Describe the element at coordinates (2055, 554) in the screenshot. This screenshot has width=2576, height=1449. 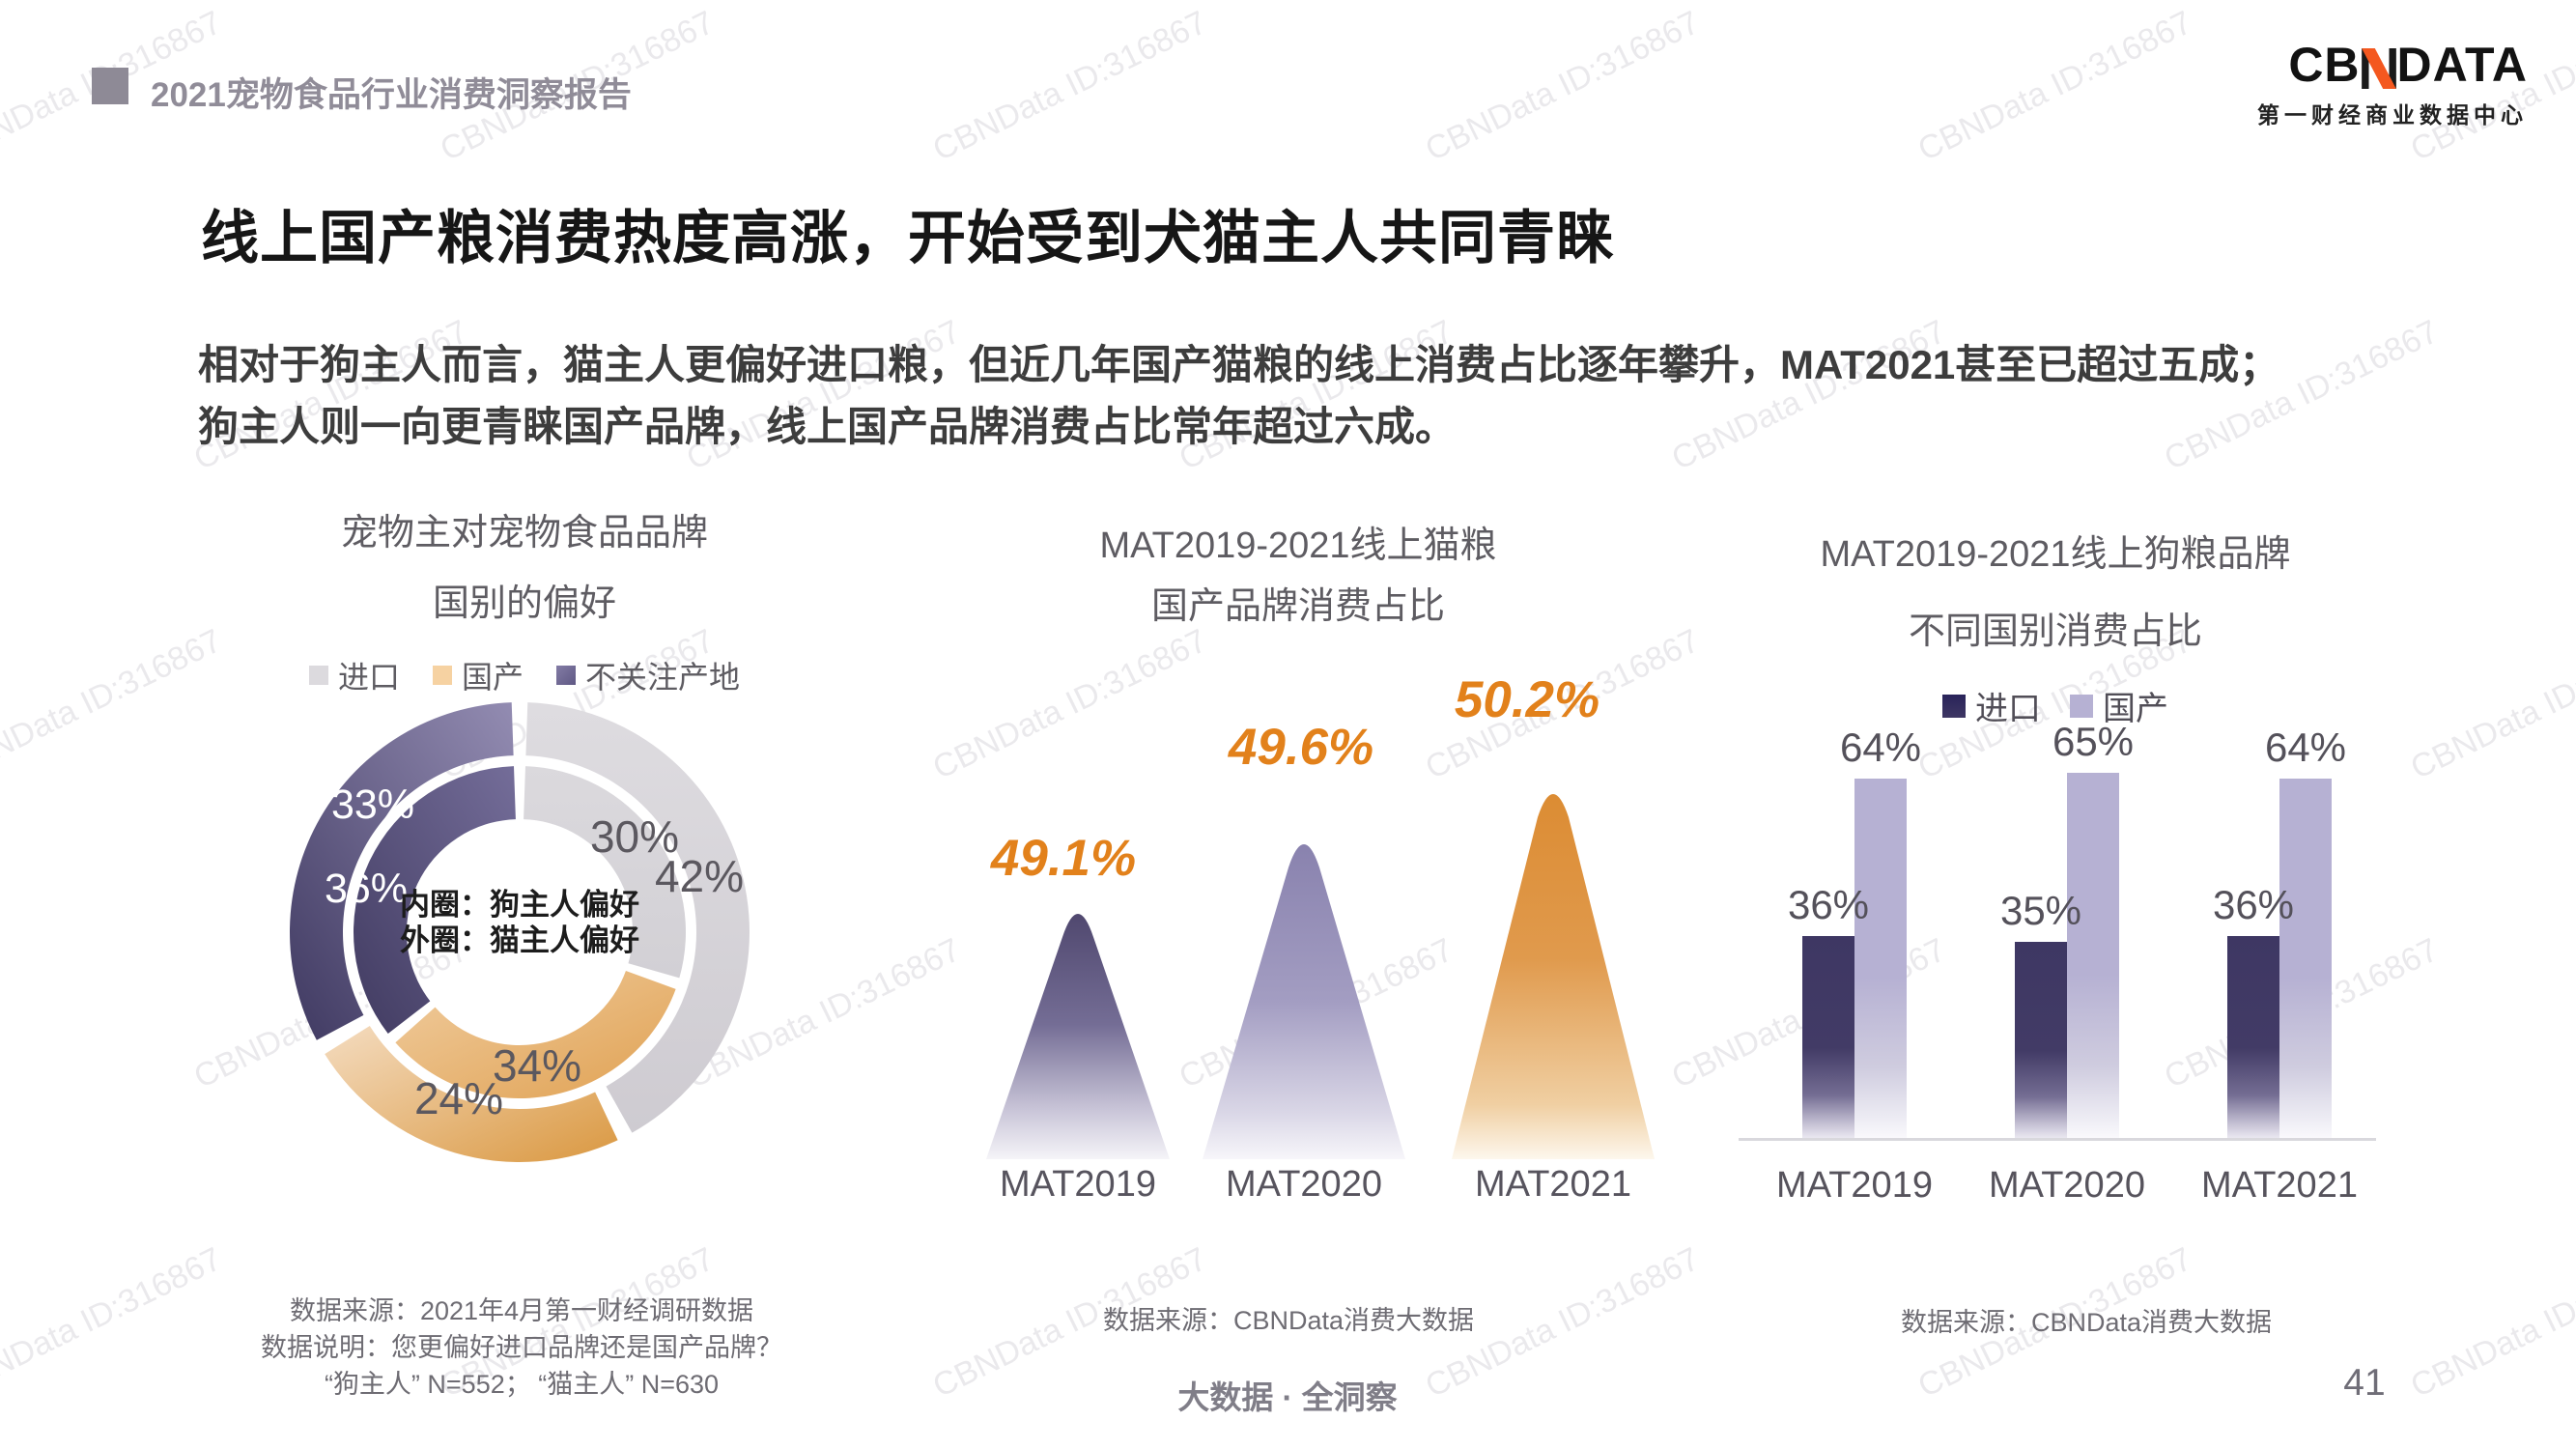
I see `bars-chart-title-line1: MAT2019-2021线上狗粮品牌` at that location.